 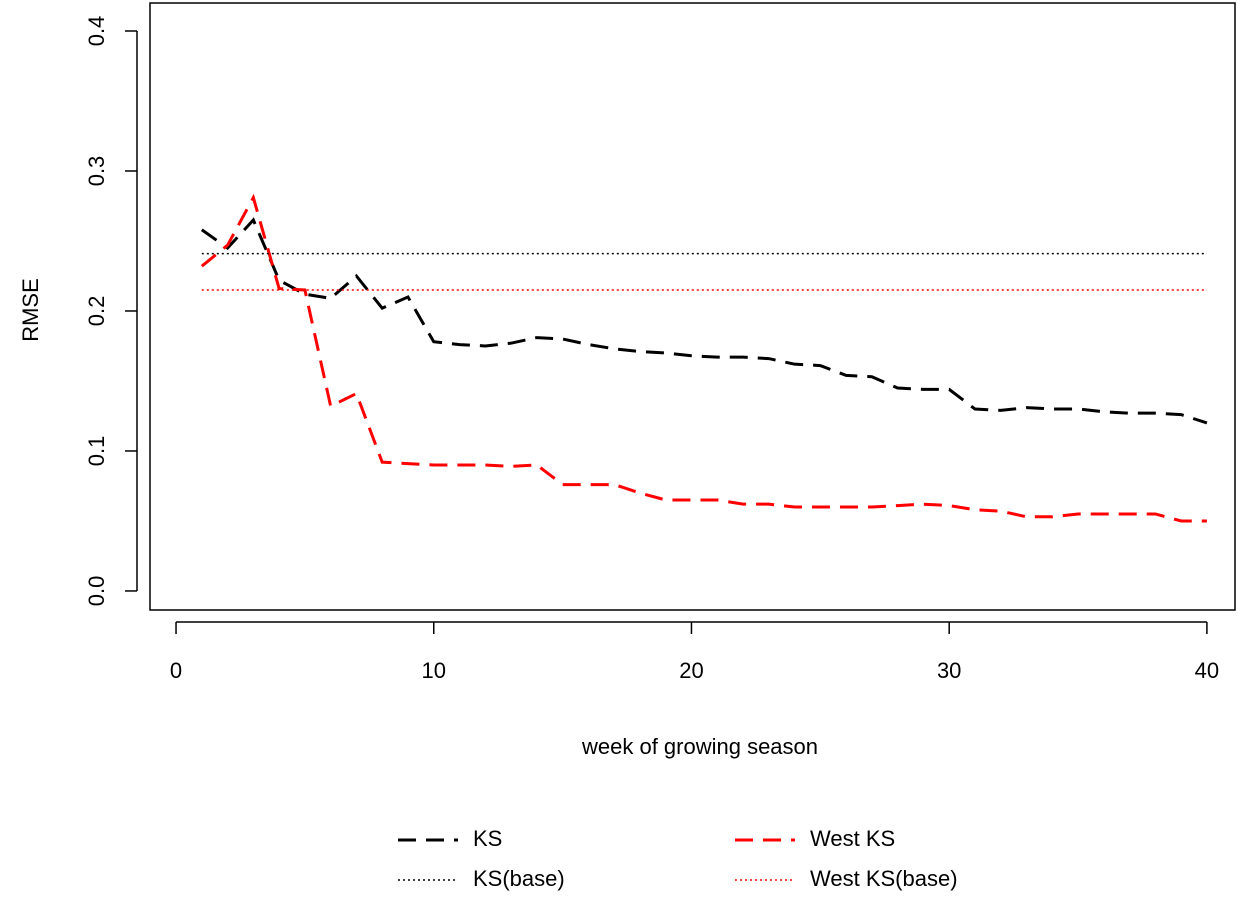 What do you see at coordinates (884, 878) in the screenshot?
I see `legend-label: West KS(base)` at bounding box center [884, 878].